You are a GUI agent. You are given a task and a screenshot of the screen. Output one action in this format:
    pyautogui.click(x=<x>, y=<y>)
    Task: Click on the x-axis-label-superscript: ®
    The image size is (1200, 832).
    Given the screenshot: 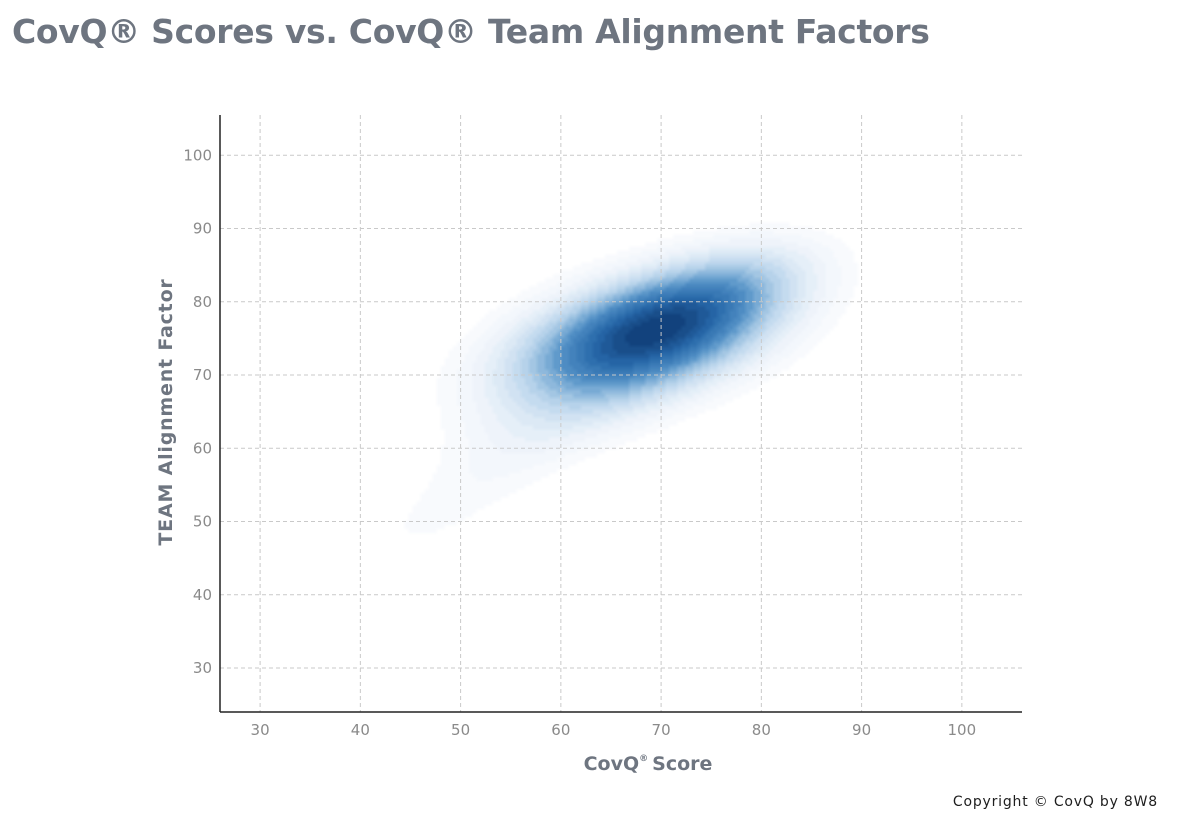 What is the action you would take?
    pyautogui.click(x=643, y=759)
    